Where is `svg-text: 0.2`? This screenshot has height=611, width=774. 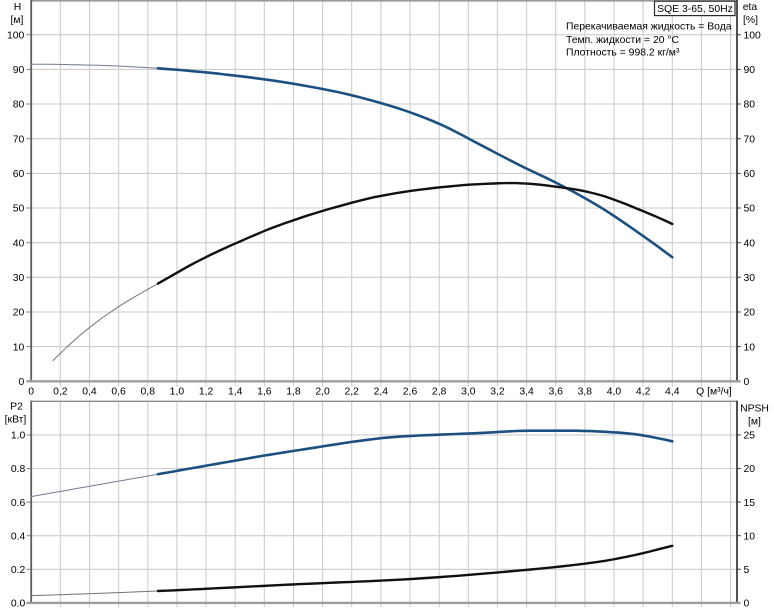 svg-text: 0.2 is located at coordinates (18, 570).